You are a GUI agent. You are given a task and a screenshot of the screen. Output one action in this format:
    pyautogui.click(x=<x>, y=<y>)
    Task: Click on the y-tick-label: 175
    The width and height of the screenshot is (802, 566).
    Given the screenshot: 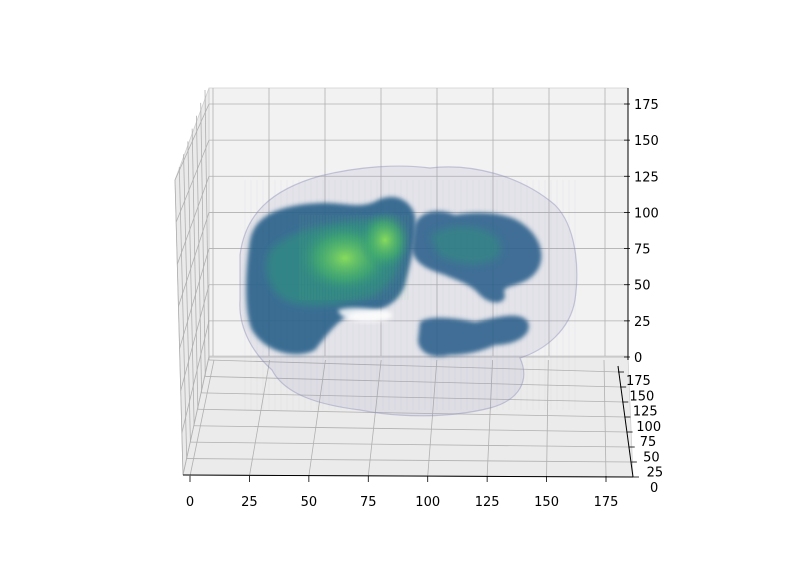 What is the action you would take?
    pyautogui.click(x=638, y=381)
    